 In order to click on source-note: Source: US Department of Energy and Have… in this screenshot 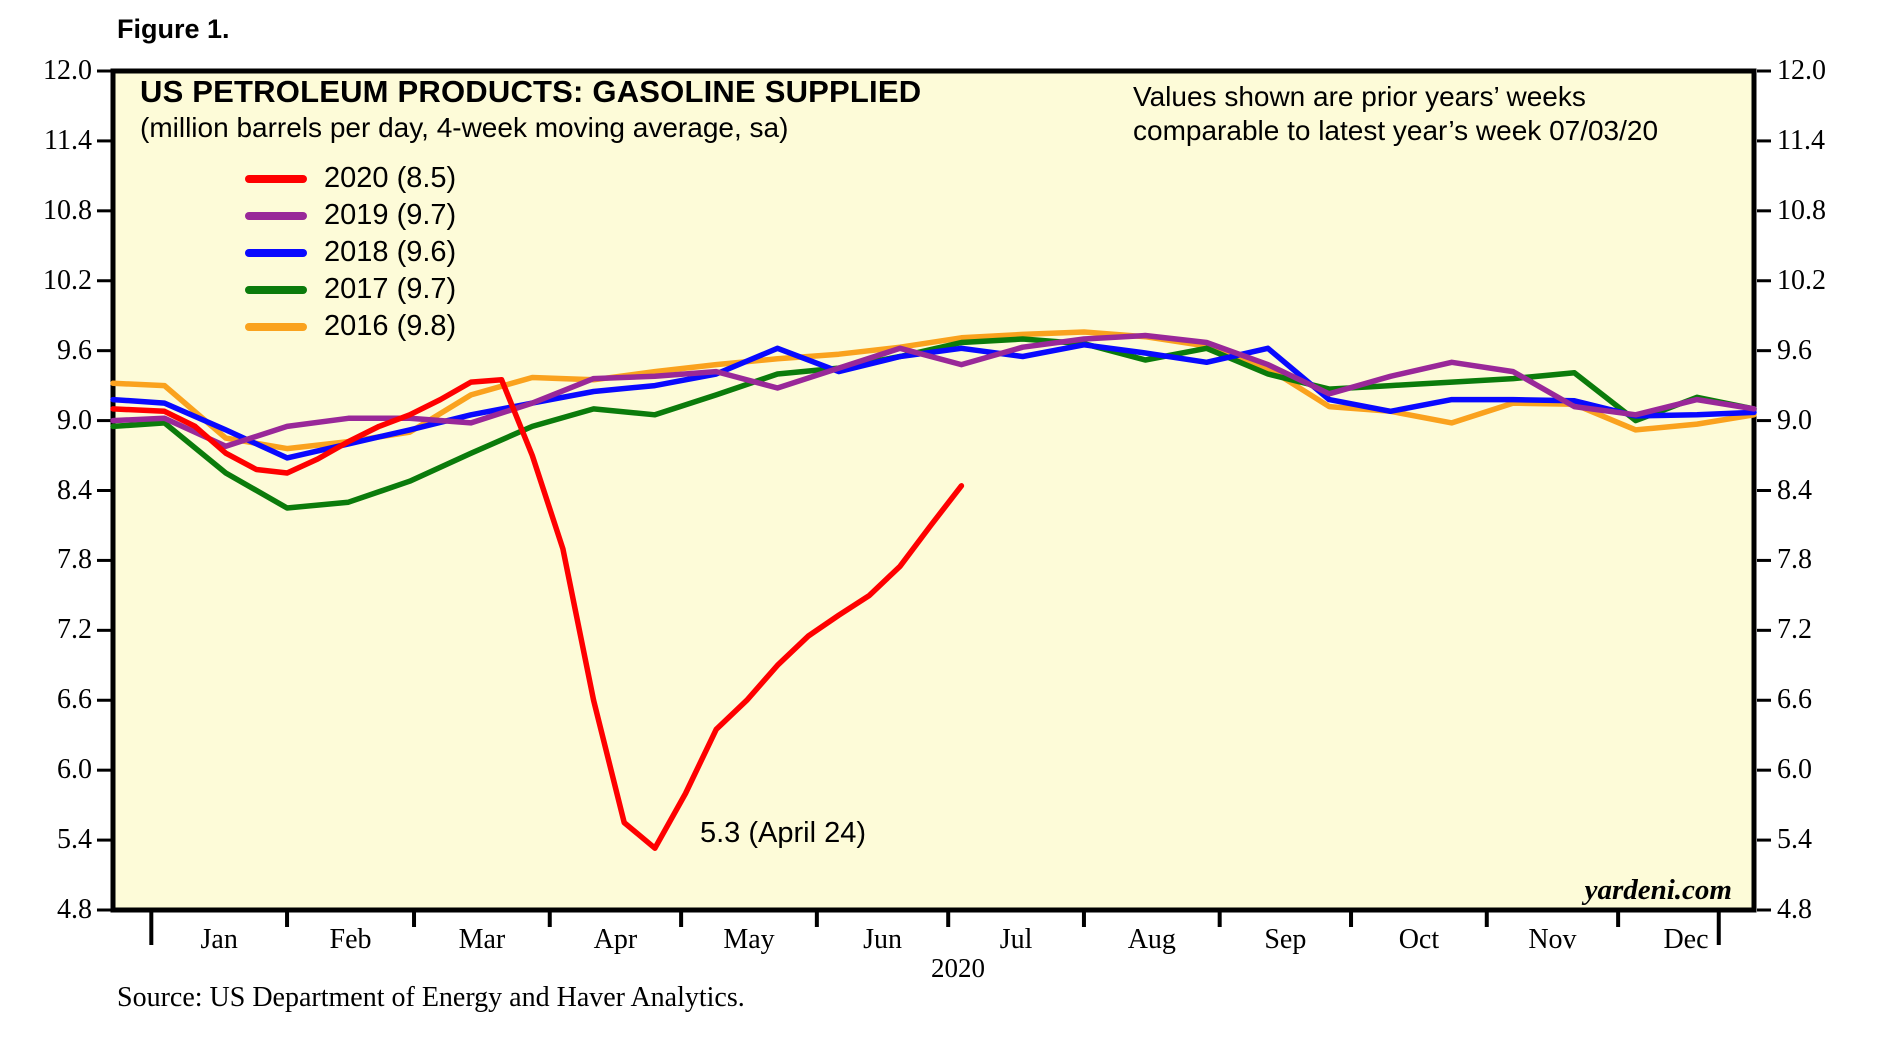, I will do `click(431, 997)`.